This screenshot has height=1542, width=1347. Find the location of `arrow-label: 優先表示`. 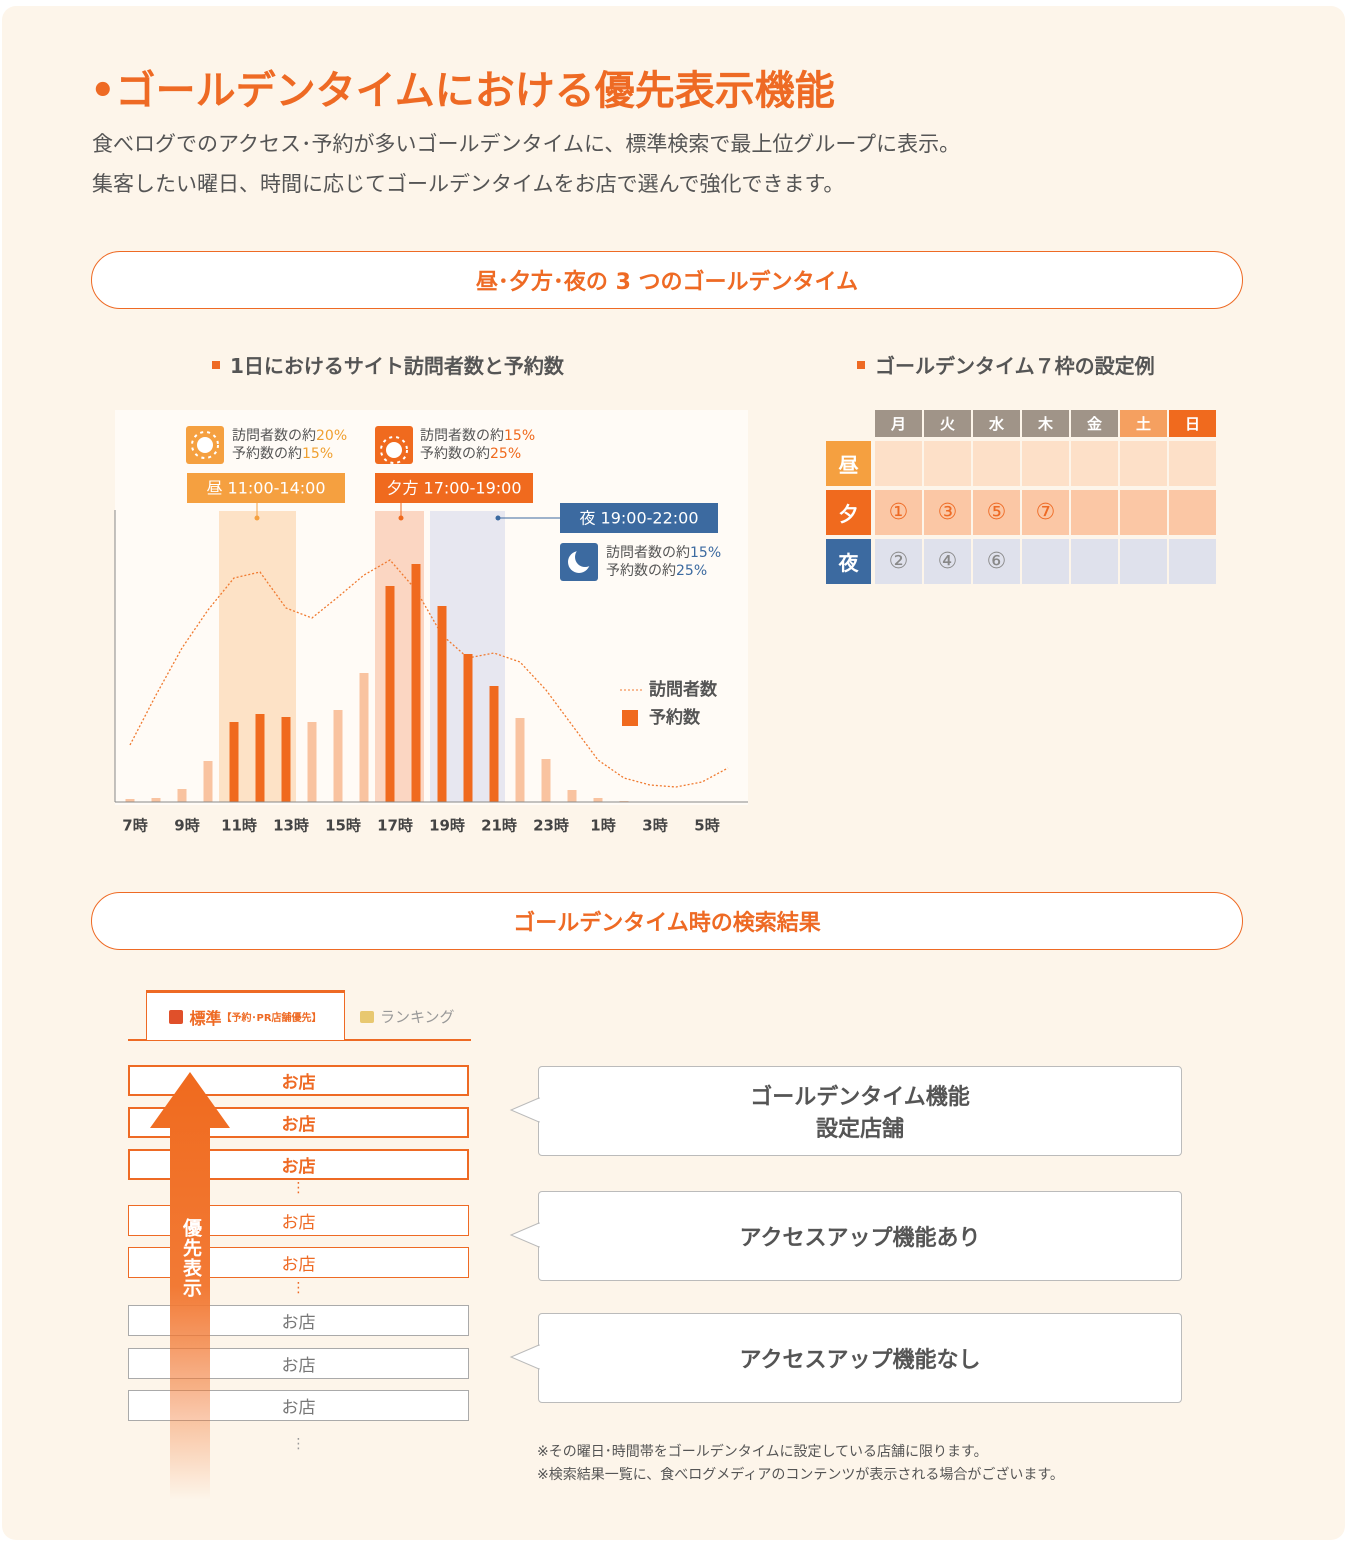

arrow-label: 優先表示 is located at coordinates (191, 1258).